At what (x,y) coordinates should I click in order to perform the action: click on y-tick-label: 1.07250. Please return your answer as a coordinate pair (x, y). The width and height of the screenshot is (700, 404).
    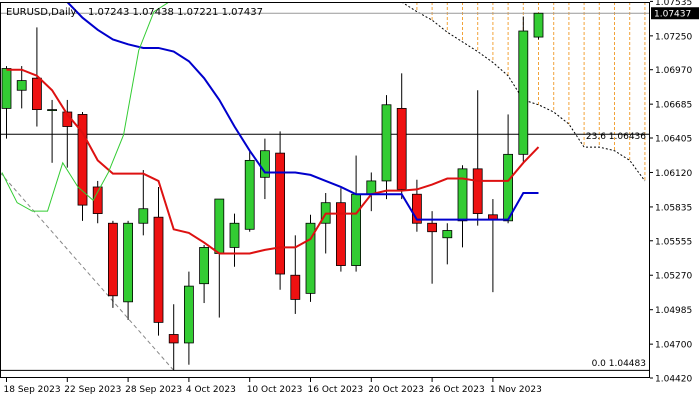
    Looking at the image, I should click on (673, 37).